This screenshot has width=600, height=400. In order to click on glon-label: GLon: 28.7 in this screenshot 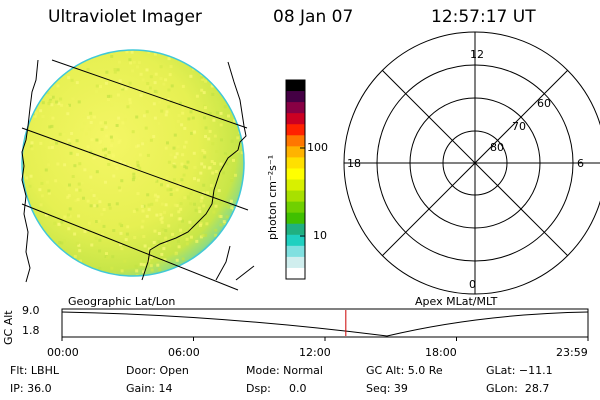, I will do `click(518, 388)`.